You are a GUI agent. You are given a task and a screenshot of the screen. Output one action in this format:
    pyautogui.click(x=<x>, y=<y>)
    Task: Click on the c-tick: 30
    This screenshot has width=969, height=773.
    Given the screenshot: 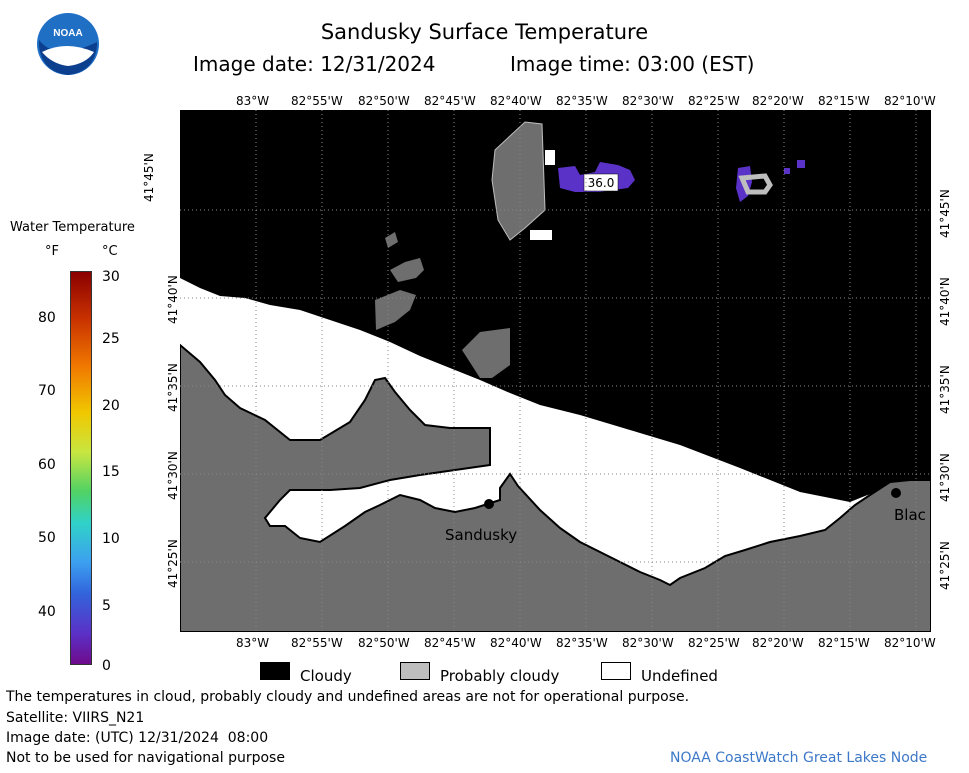 What is the action you would take?
    pyautogui.click(x=111, y=277)
    